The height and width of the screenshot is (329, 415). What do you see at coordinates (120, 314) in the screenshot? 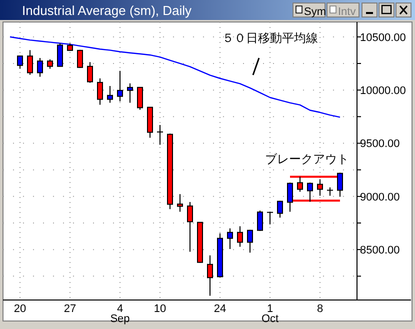
I see `x-tick-label: 4 Sep` at bounding box center [120, 314].